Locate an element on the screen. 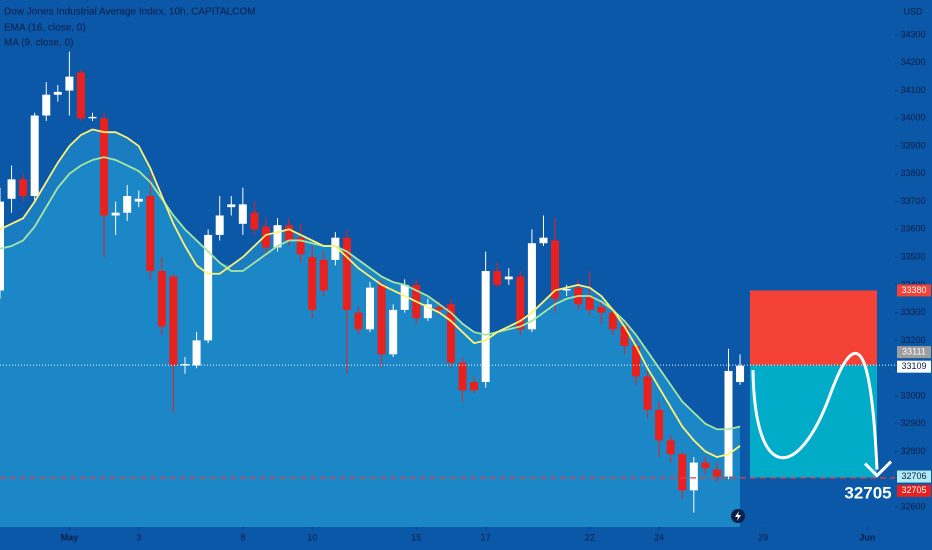 This screenshot has height=550, width=932. stop-price-label-bg is located at coordinates (914, 290).